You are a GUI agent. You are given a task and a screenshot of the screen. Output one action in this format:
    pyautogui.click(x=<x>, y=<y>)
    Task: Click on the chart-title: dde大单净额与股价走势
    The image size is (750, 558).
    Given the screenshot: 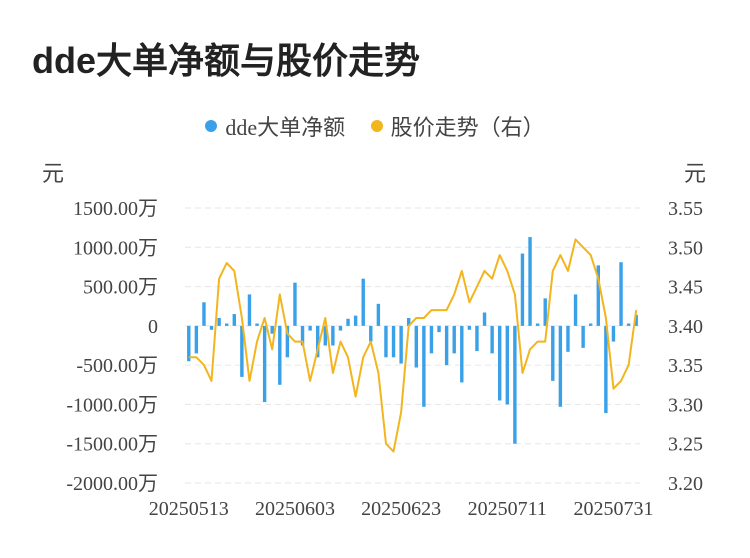 What is the action you would take?
    pyautogui.click(x=226, y=60)
    